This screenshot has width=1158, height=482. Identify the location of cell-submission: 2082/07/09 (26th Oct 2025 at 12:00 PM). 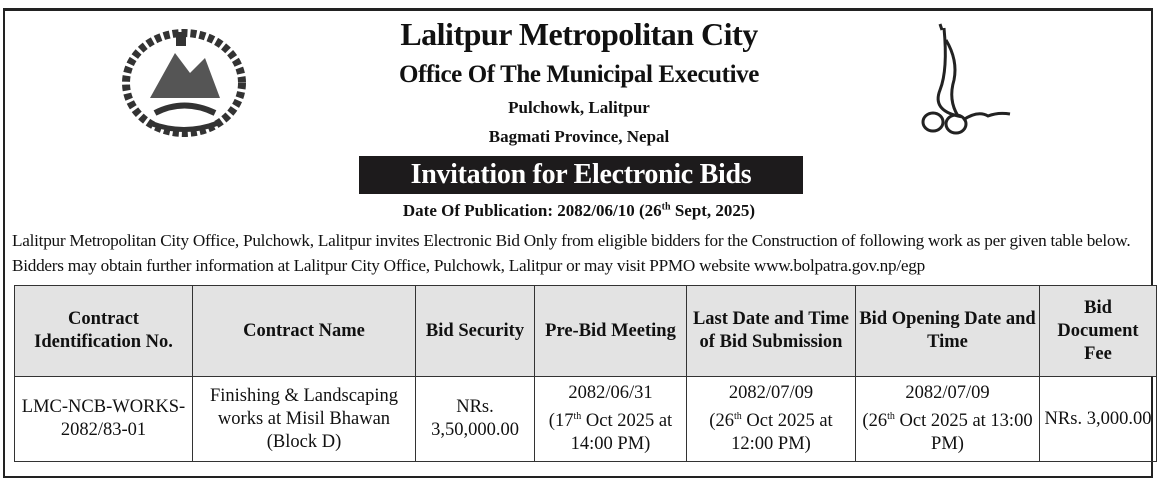
(771, 419).